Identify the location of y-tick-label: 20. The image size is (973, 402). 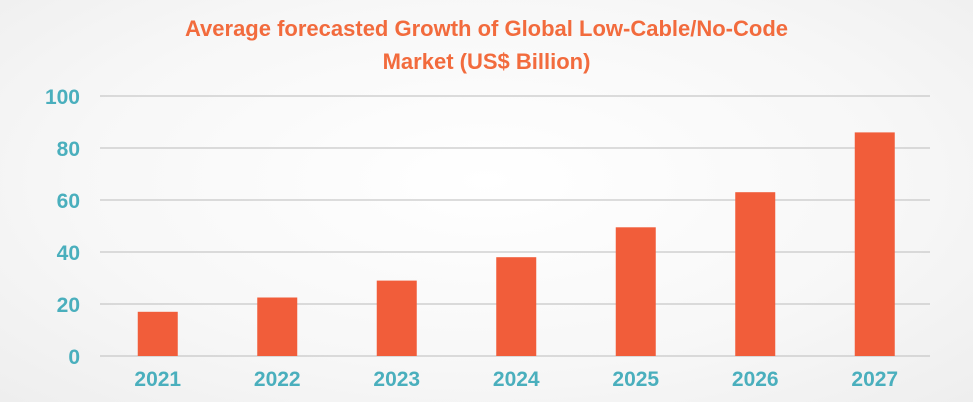
(68, 305).